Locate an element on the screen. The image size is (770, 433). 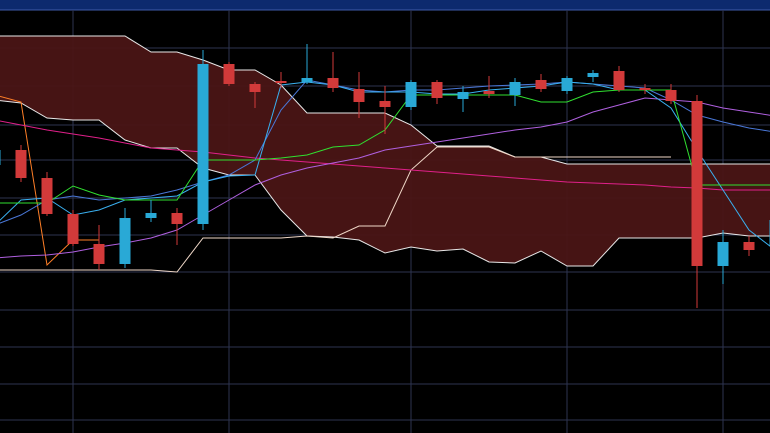
top-bar is located at coordinates (385, 5).